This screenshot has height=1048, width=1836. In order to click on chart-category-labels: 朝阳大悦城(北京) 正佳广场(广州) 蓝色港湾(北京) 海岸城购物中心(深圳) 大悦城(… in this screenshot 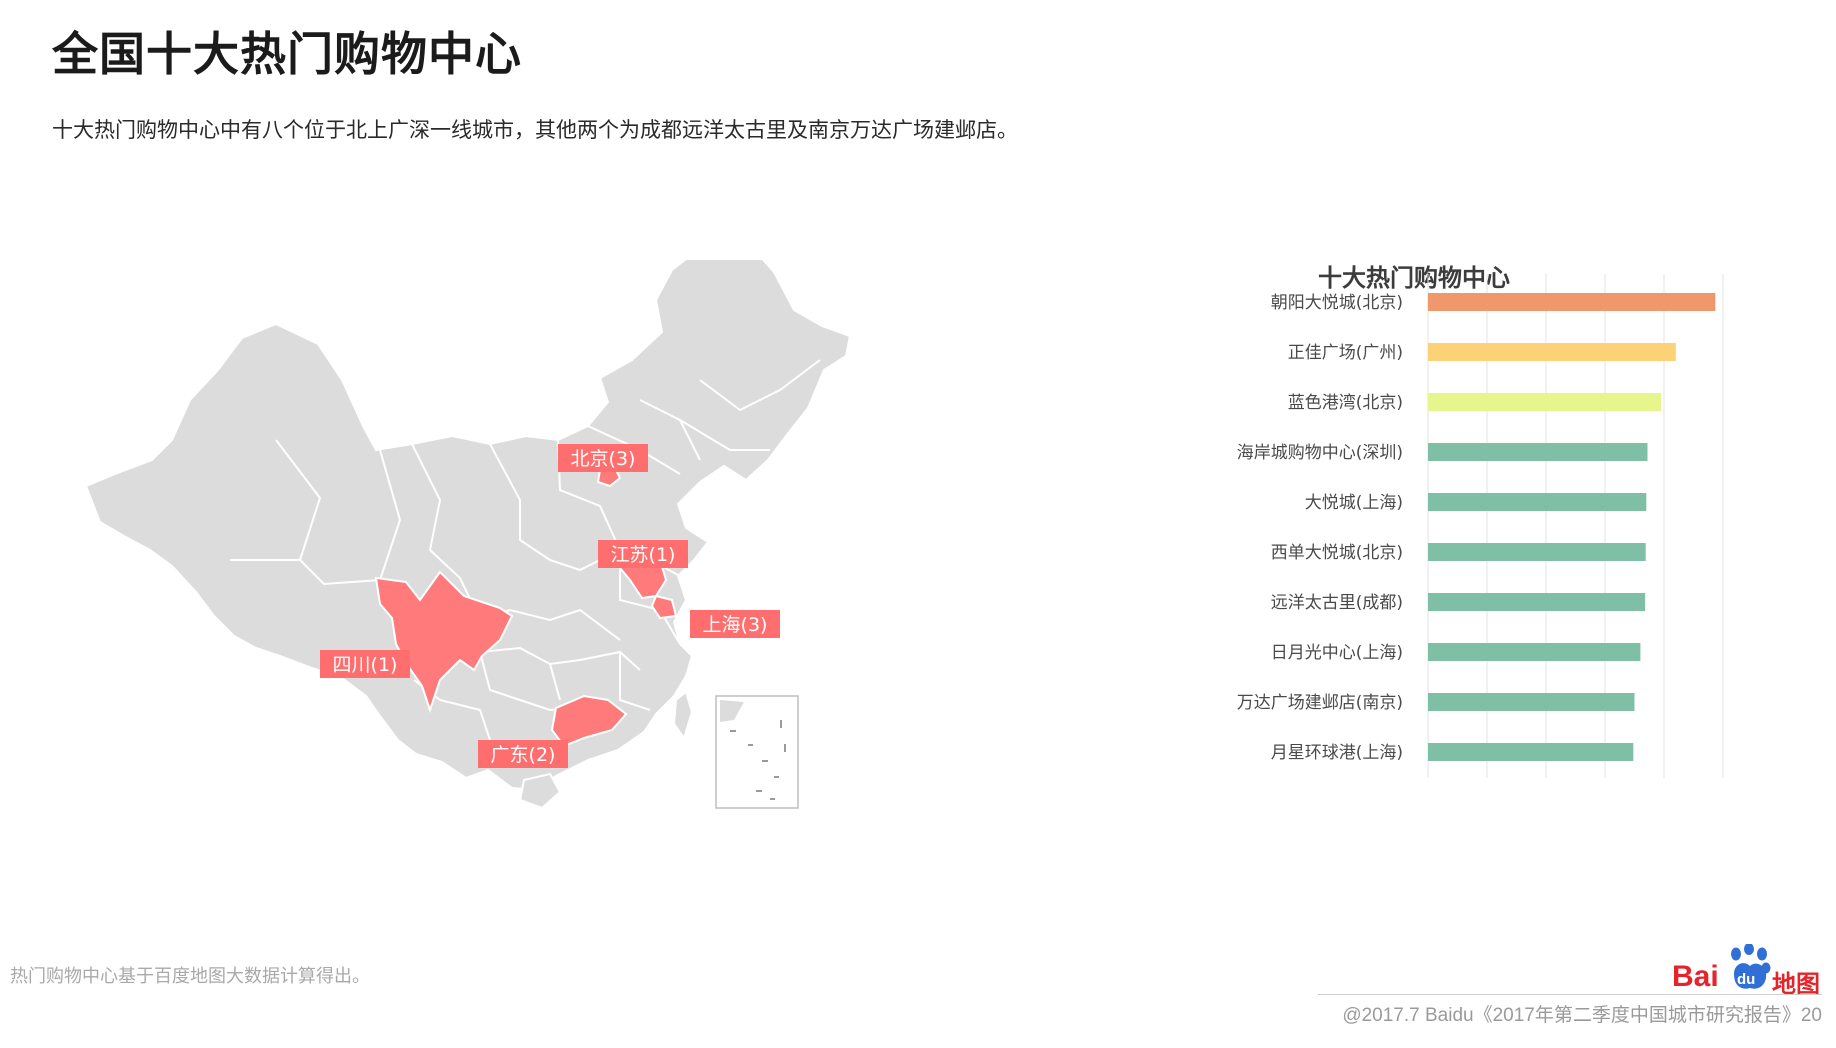, I will do `click(1320, 528)`.